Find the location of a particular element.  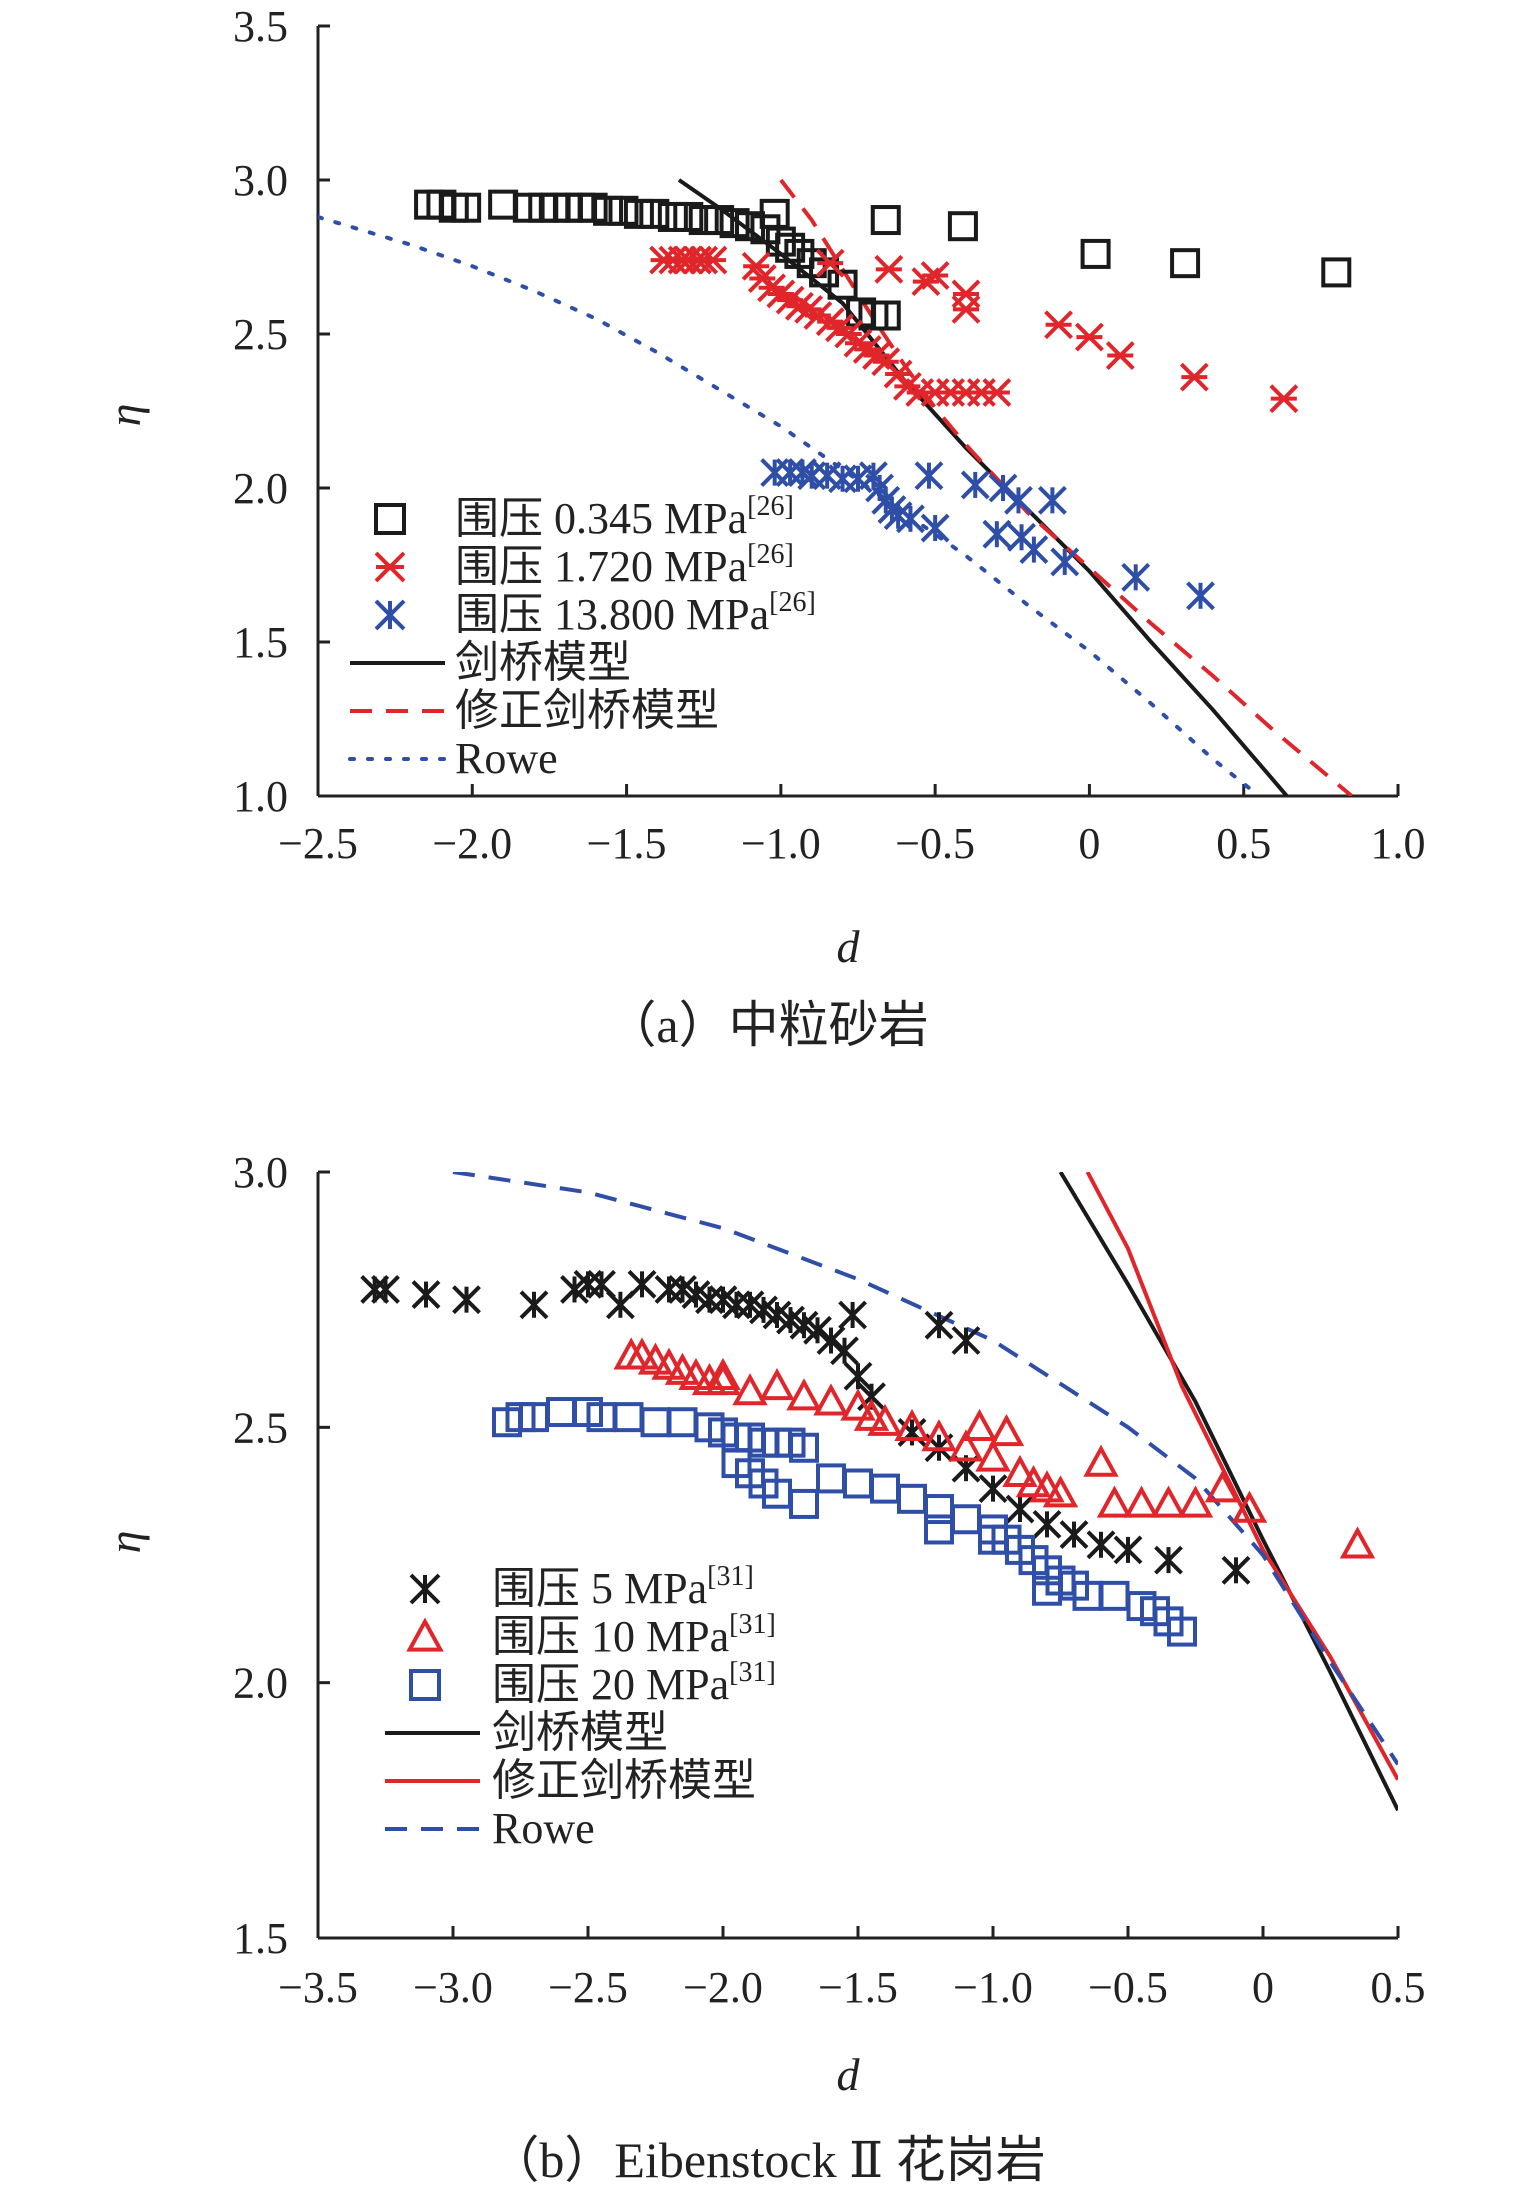

legend-label: 围压 1.720 MPa[26] is located at coordinates (624, 565).